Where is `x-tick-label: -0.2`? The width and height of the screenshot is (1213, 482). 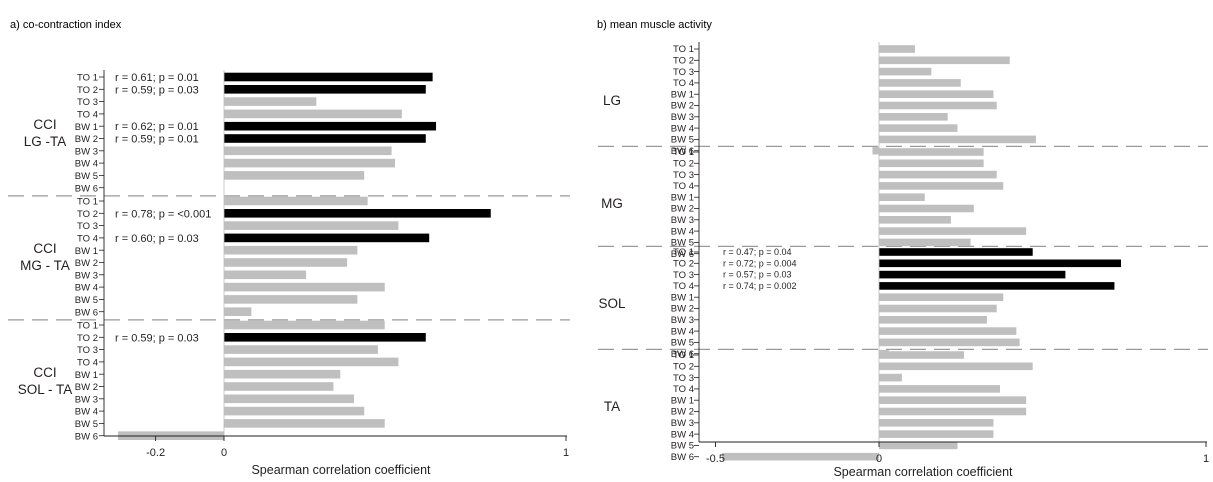 x-tick-label: -0.2 is located at coordinates (155, 453).